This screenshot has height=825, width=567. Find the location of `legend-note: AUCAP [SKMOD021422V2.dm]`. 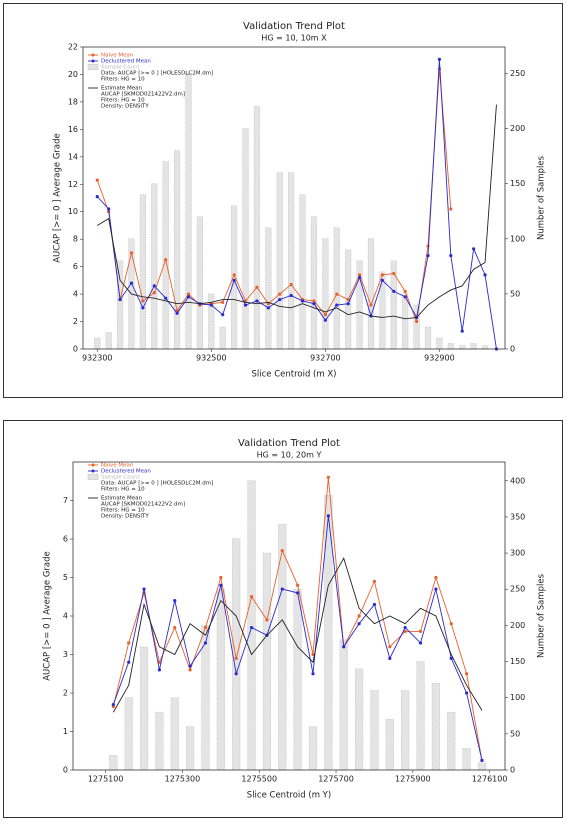

legend-note: AUCAP [SKMOD021422V2.dm] is located at coordinates (143, 505).